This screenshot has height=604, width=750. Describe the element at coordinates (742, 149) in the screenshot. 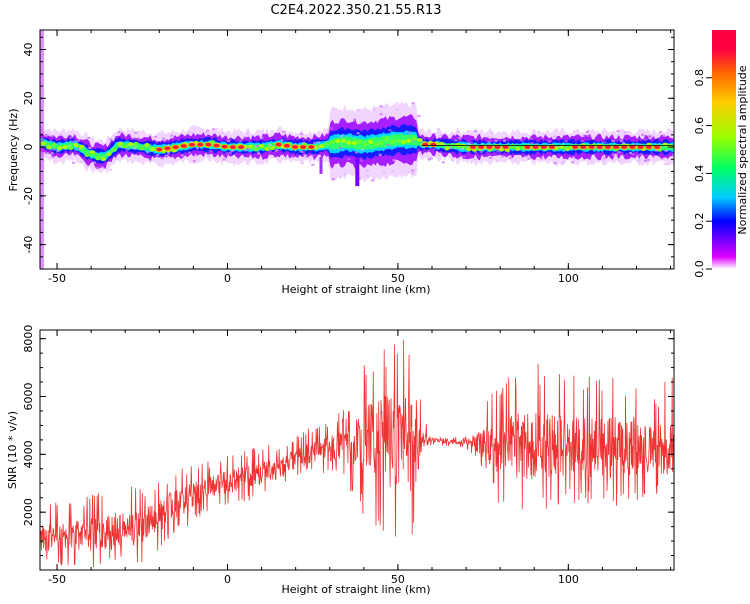

I see `colorbar-label: Normalized spectral amplitude` at that location.